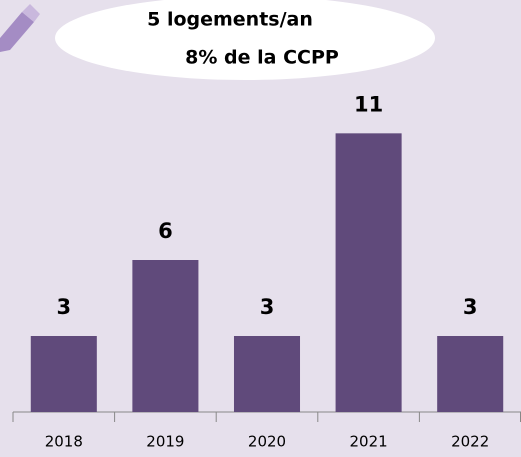 The width and height of the screenshot is (521, 457). I want to click on x-tick-label: 2021, so click(369, 442).